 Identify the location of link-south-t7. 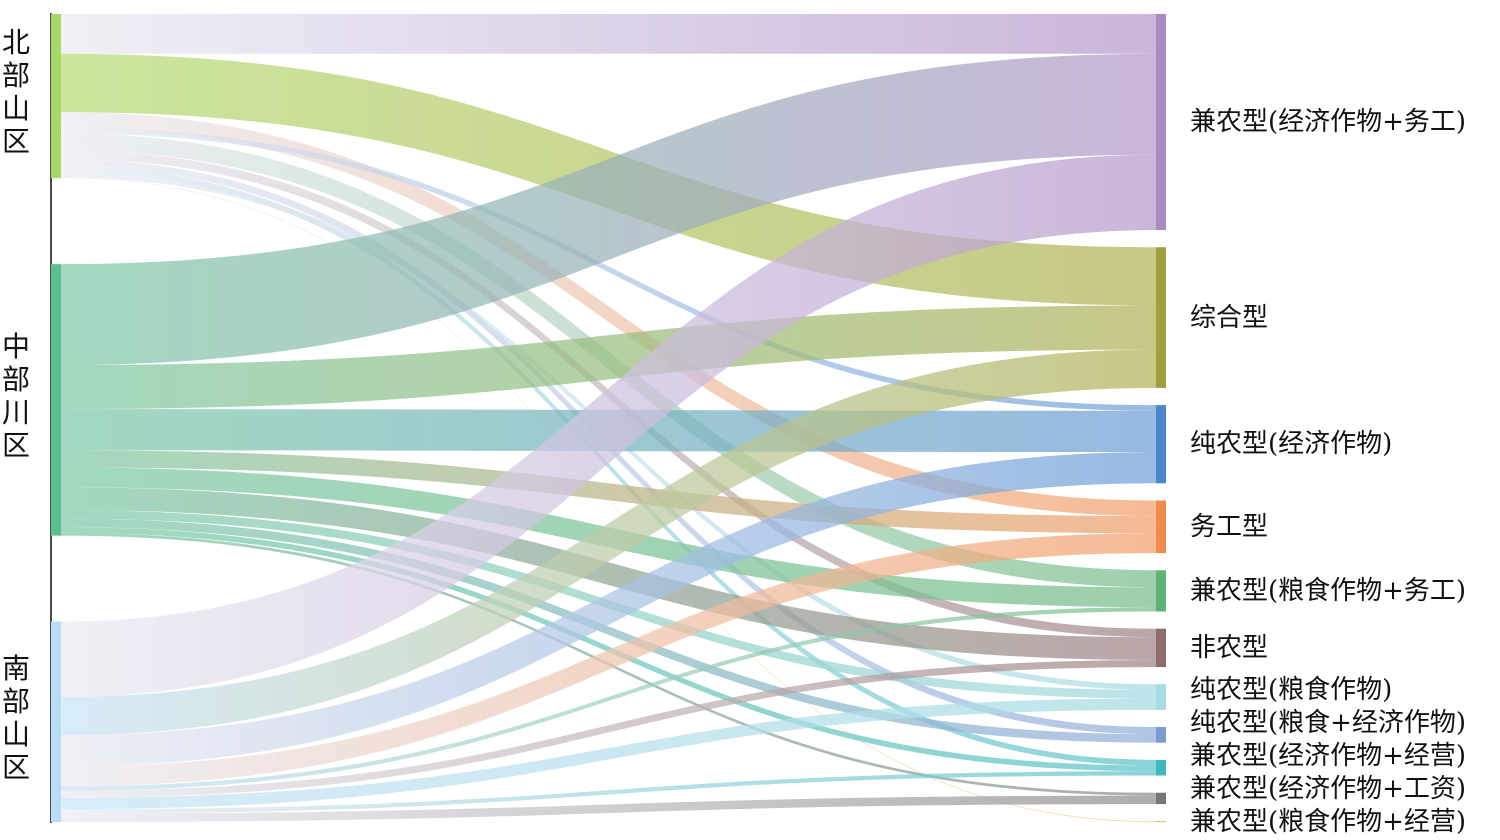
(608, 754).